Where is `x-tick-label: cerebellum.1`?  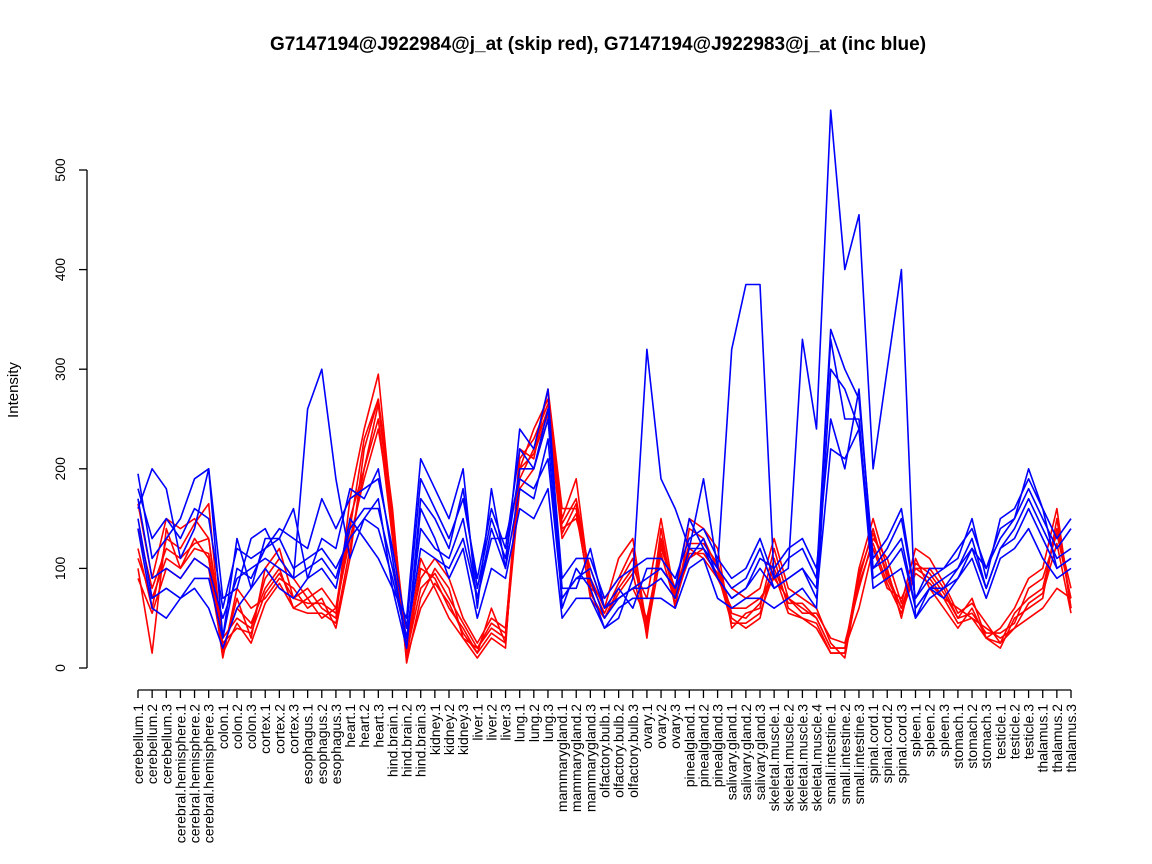
x-tick-label: cerebellum.1 is located at coordinates (138, 744).